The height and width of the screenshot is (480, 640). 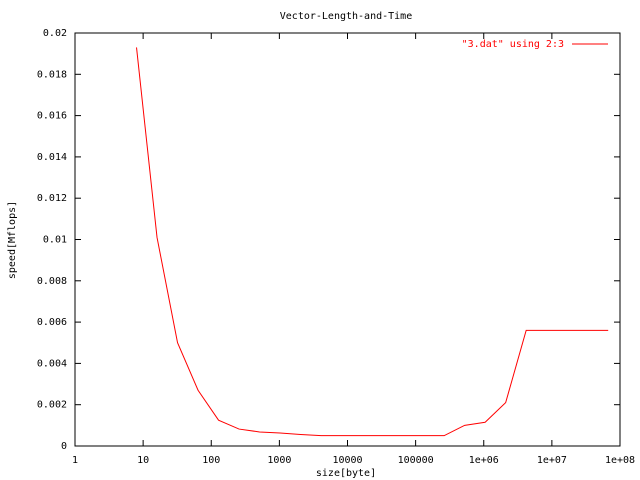 I want to click on y-tick-label: 0.008, so click(x=52, y=281).